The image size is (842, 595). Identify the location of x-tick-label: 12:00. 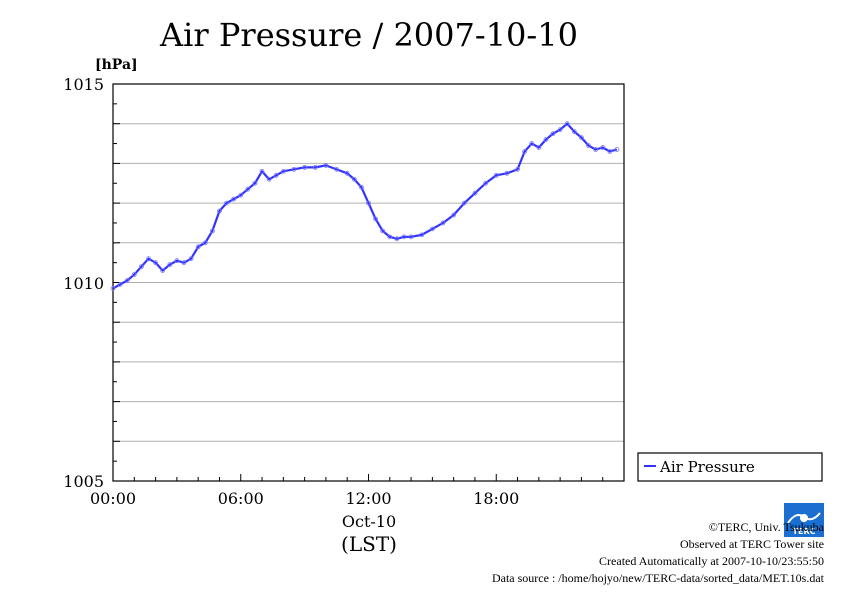
(368, 498).